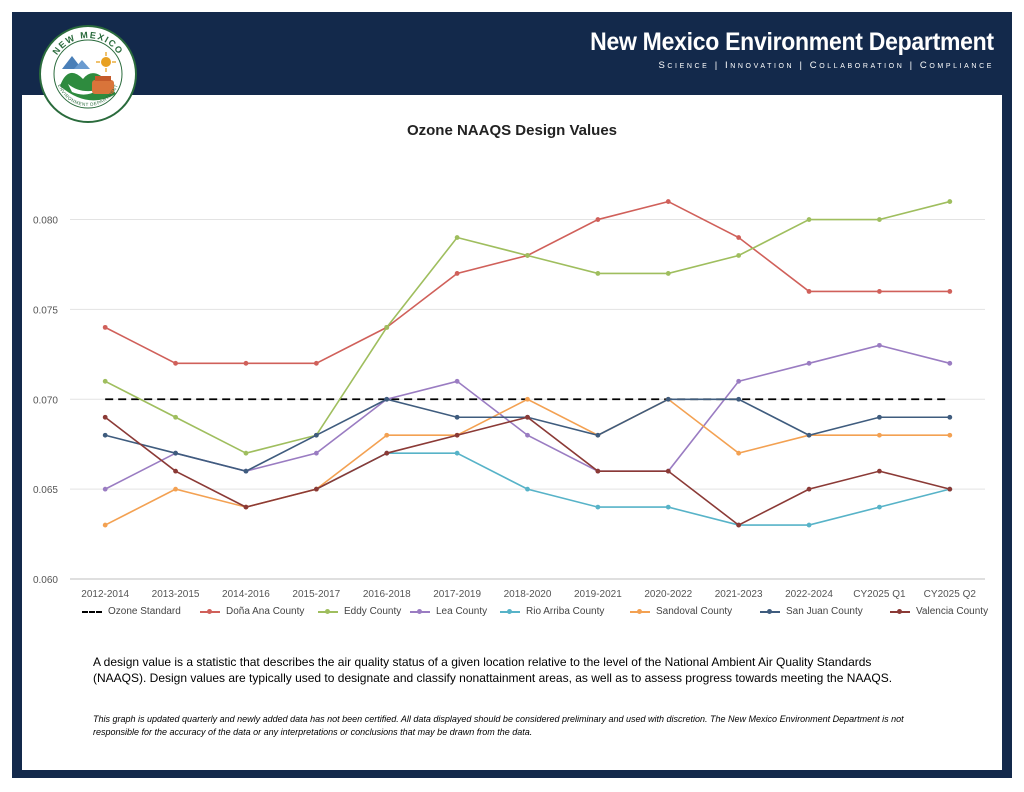  I want to click on department-title: New Mexico Environment Department, so click(792, 42).